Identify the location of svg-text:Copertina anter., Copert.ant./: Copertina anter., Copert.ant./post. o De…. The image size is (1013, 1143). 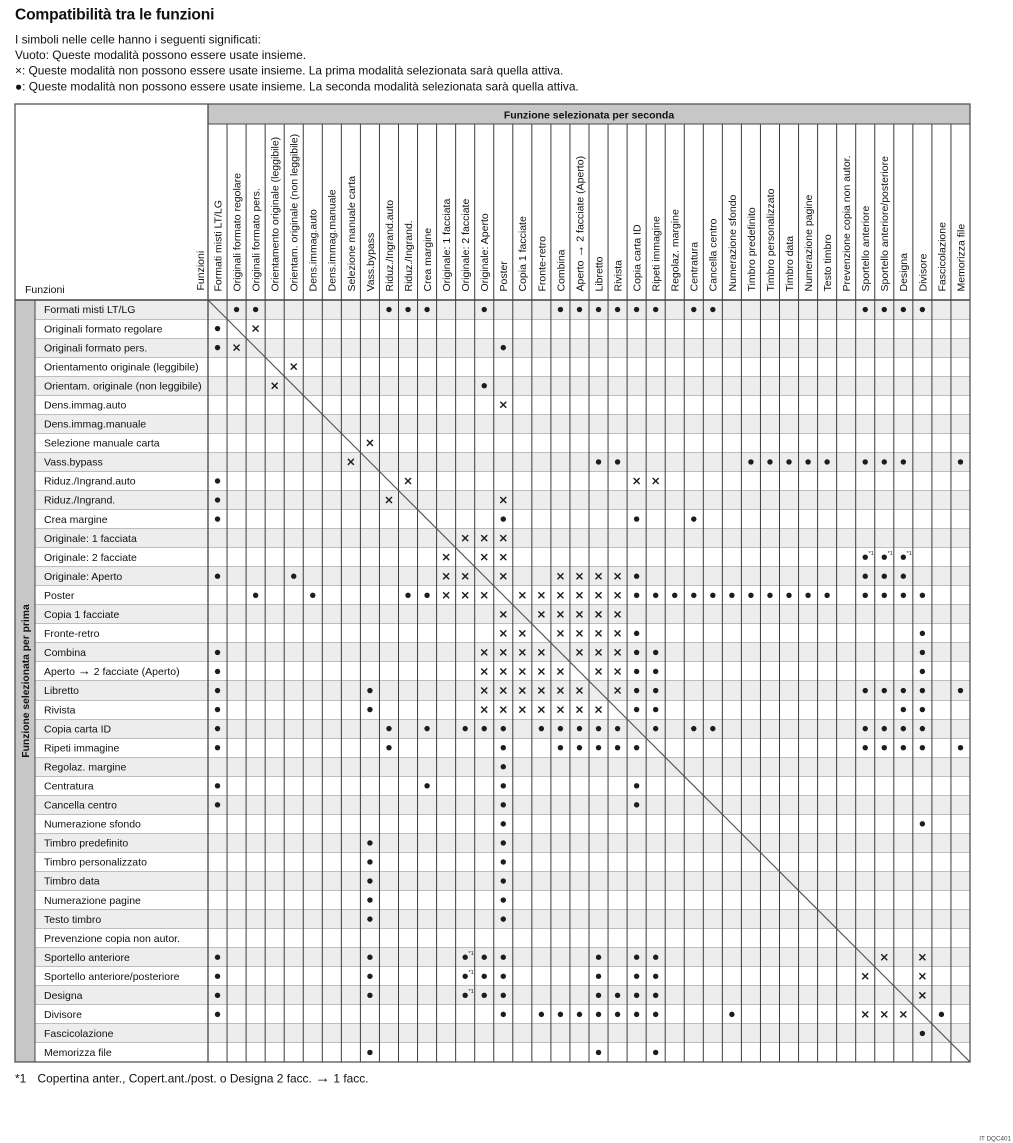
(203, 1078).